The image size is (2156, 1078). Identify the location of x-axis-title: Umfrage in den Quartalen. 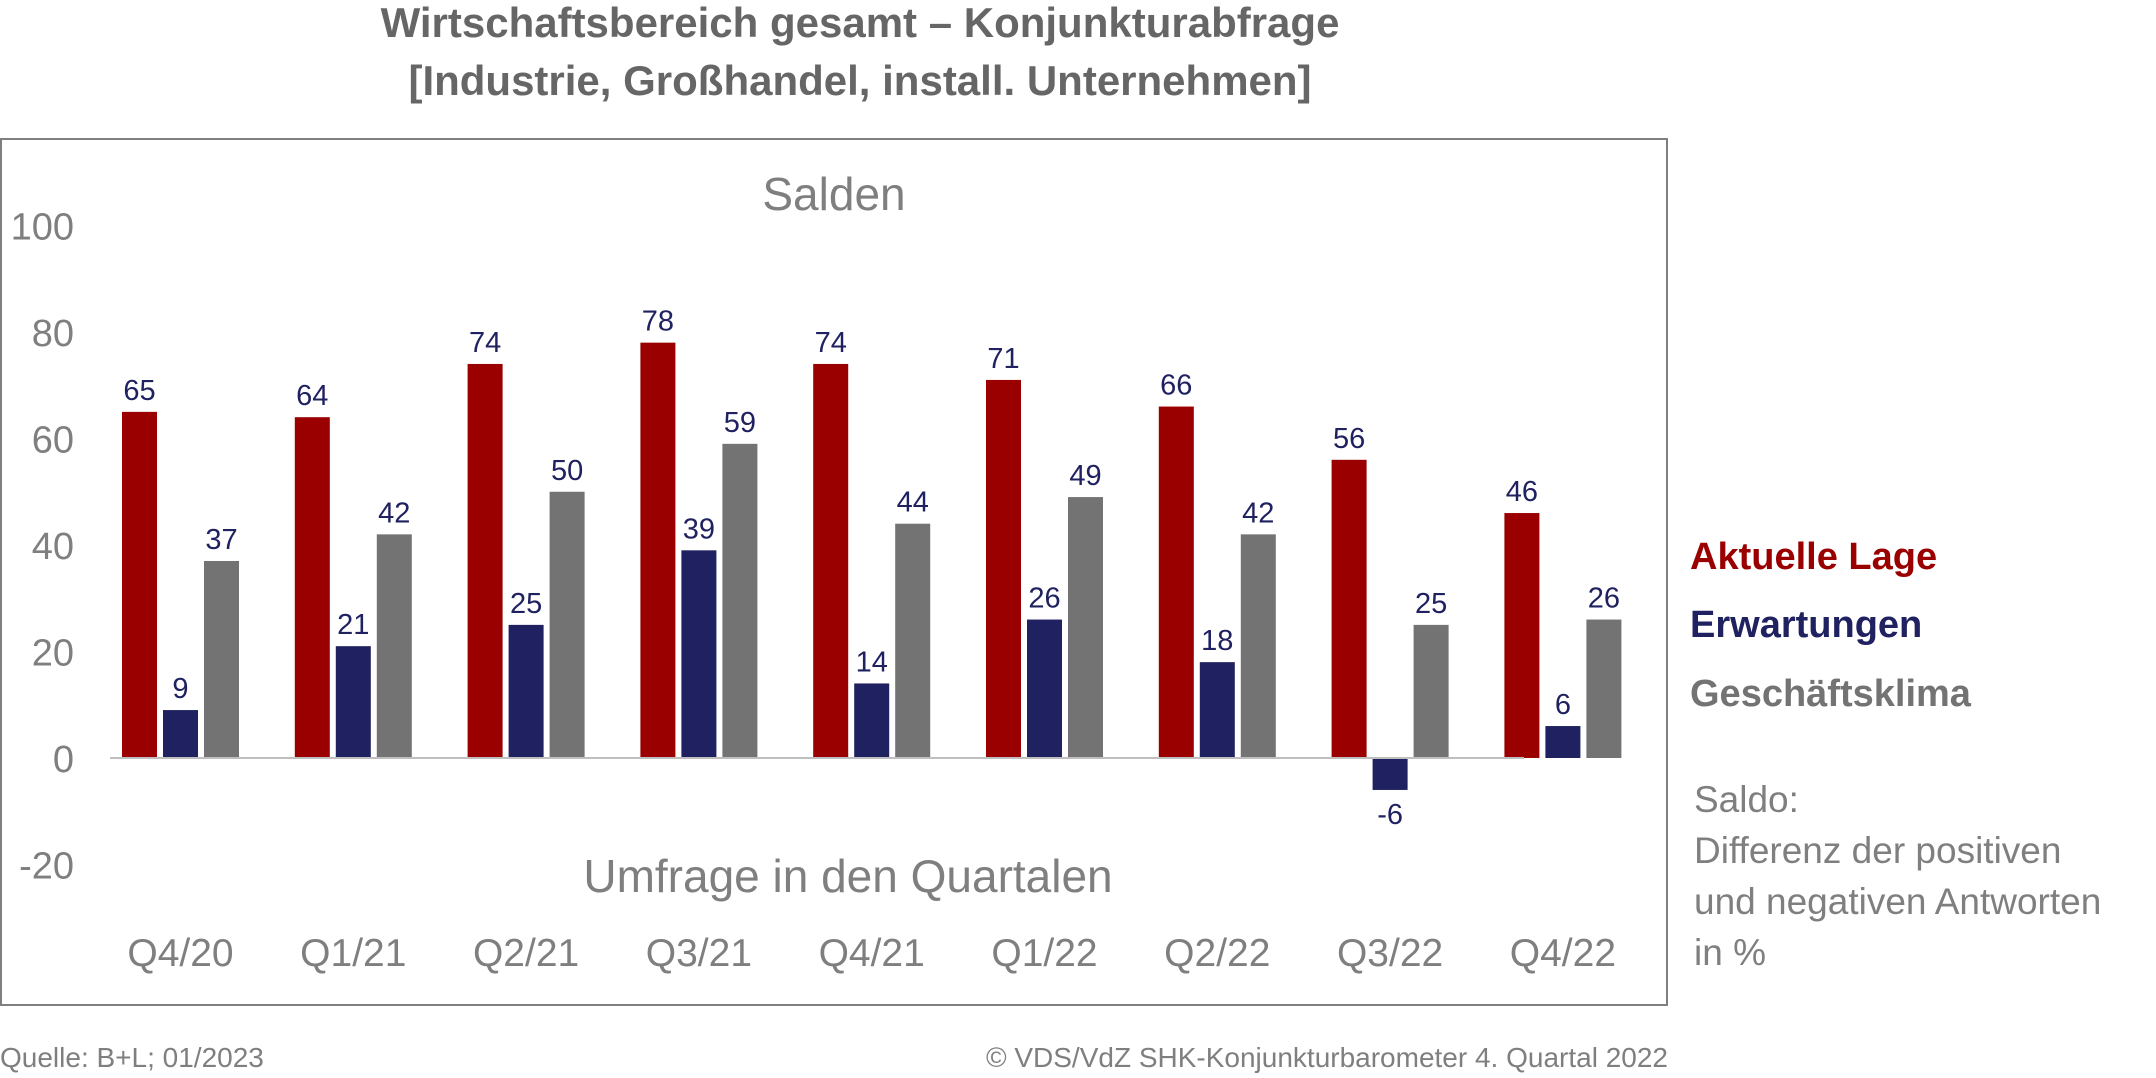
(847, 876).